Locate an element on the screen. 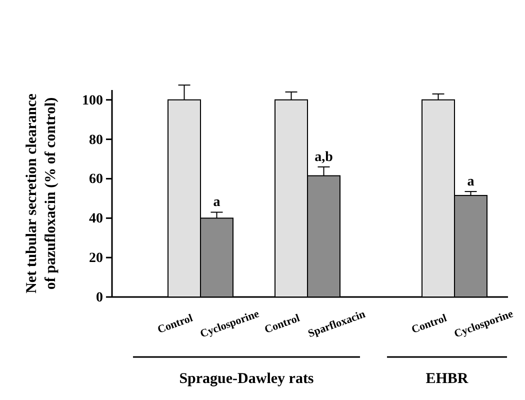 This screenshot has width=525, height=400. y-tick-label: 0 is located at coordinates (99, 298).